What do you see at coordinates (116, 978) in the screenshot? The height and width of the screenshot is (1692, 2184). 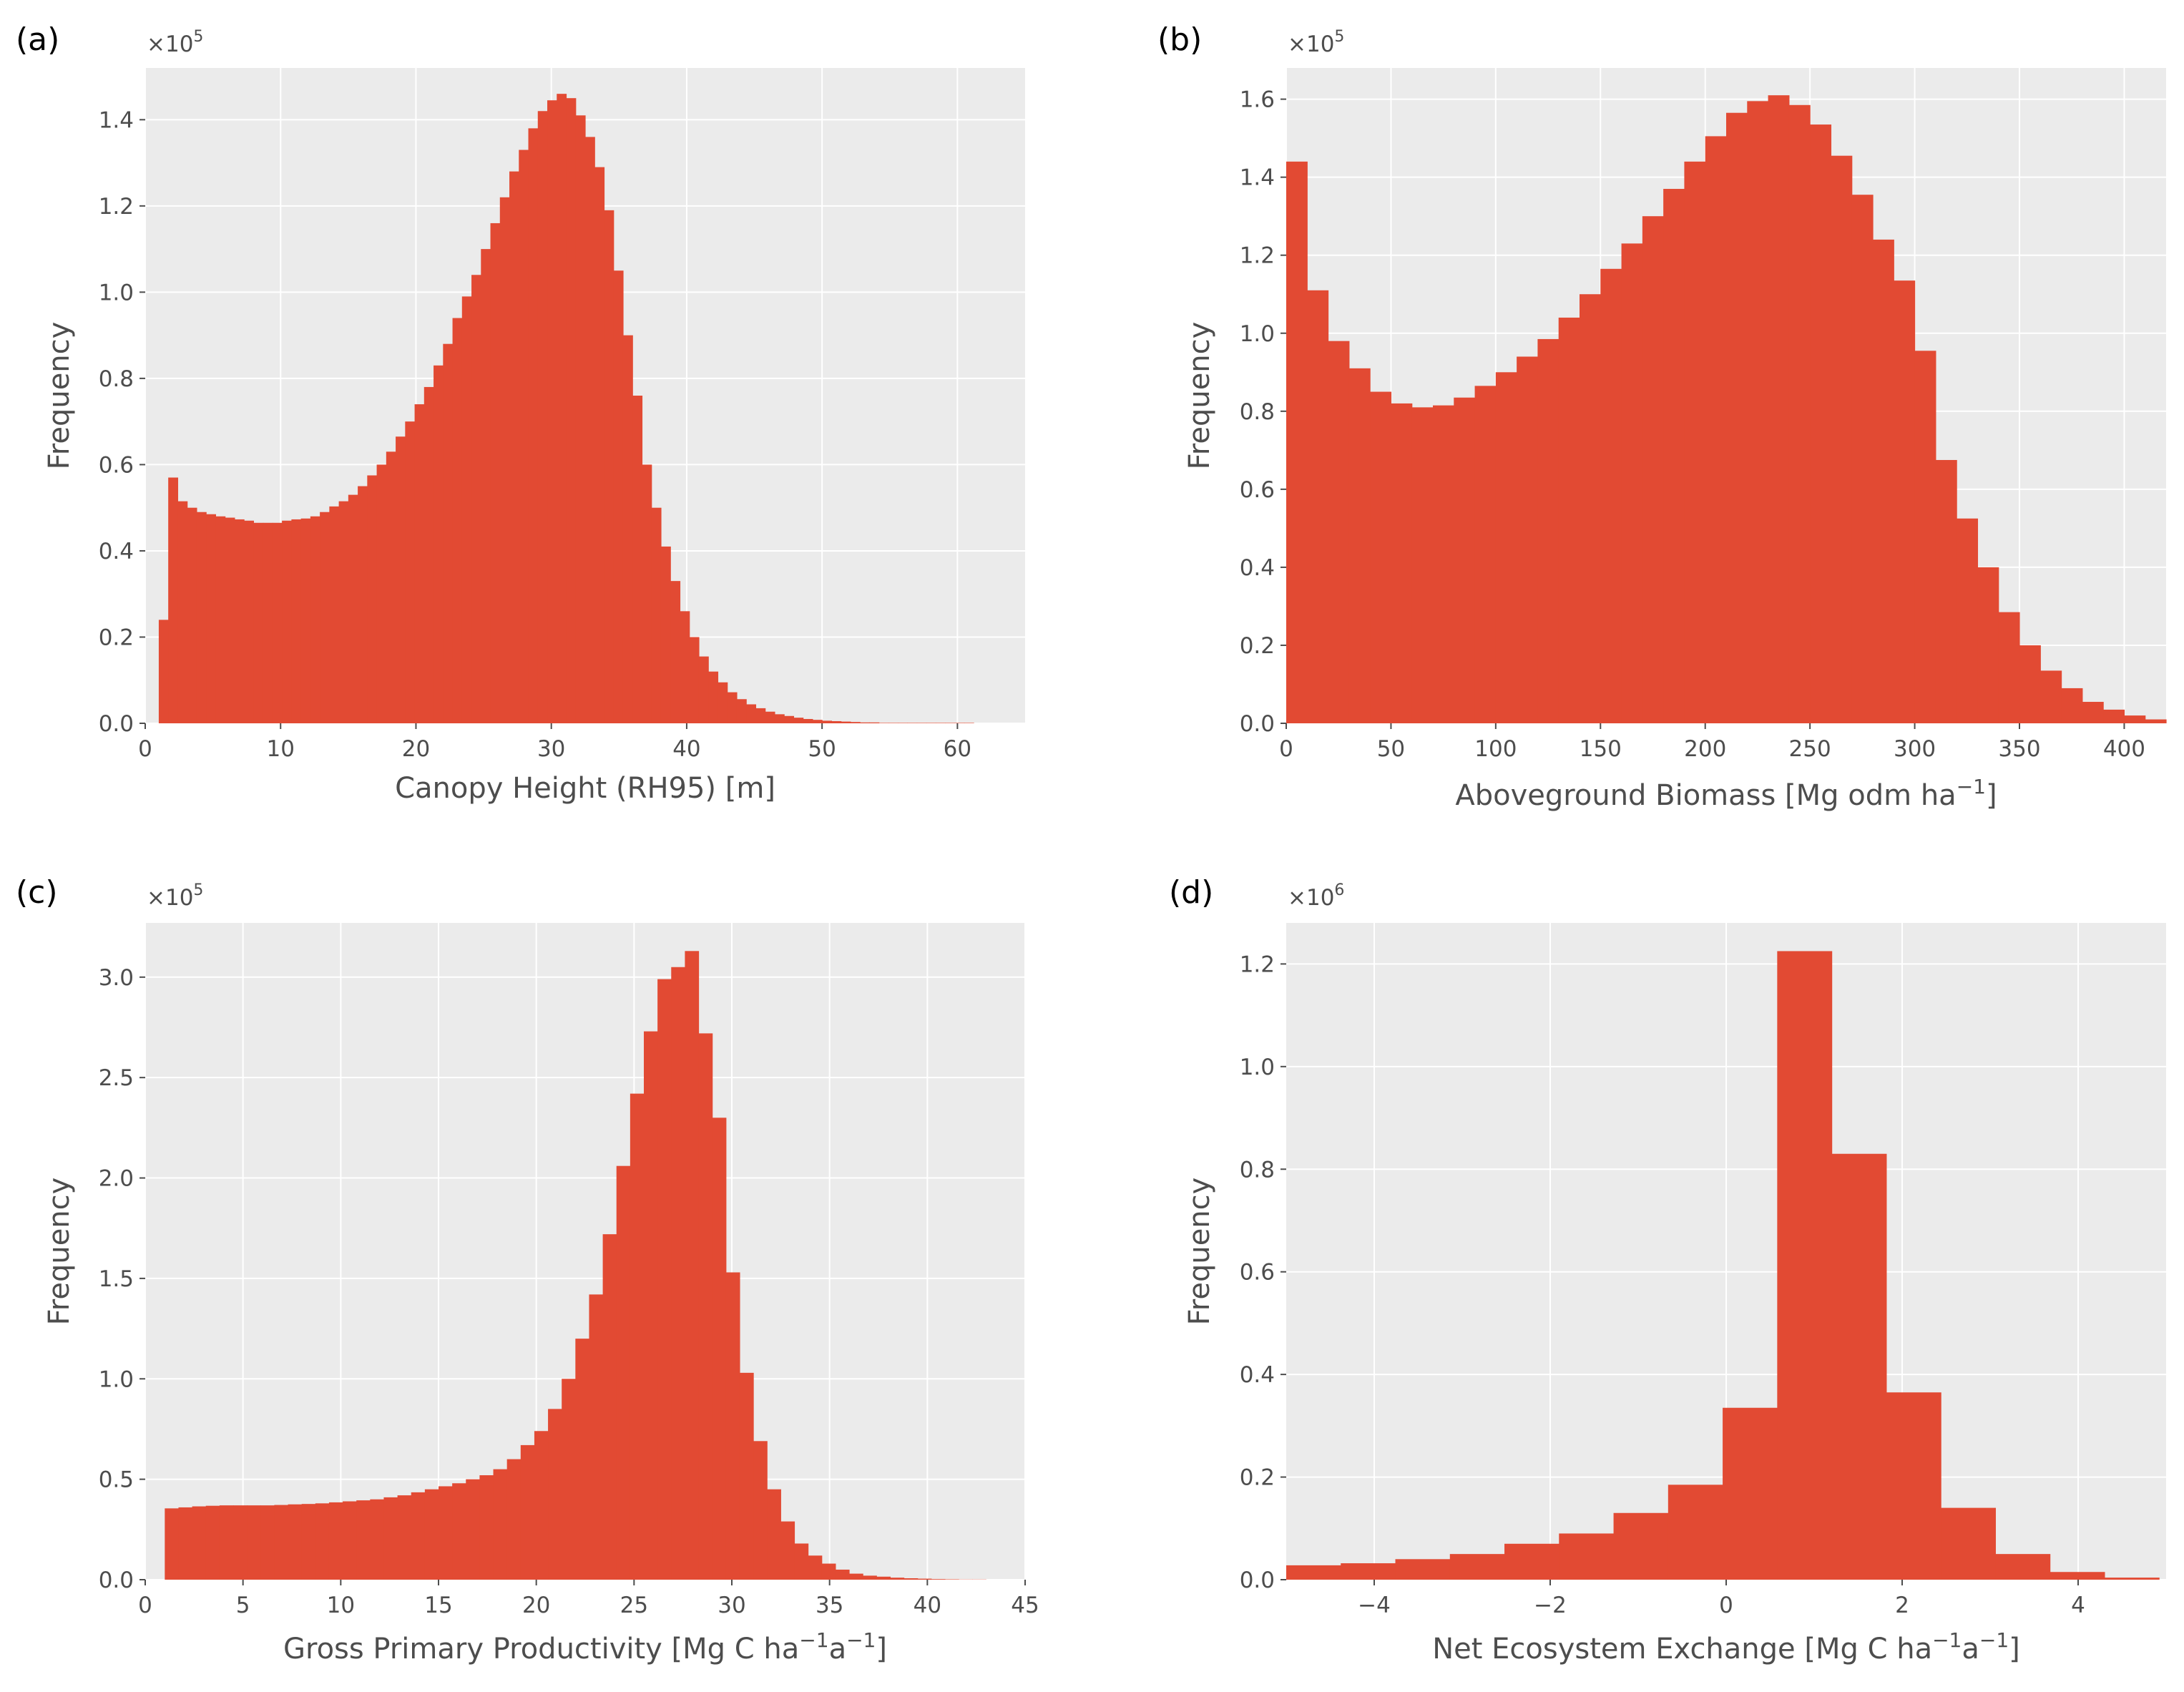 I see `panel-c-y-tick-label: 3.0` at bounding box center [116, 978].